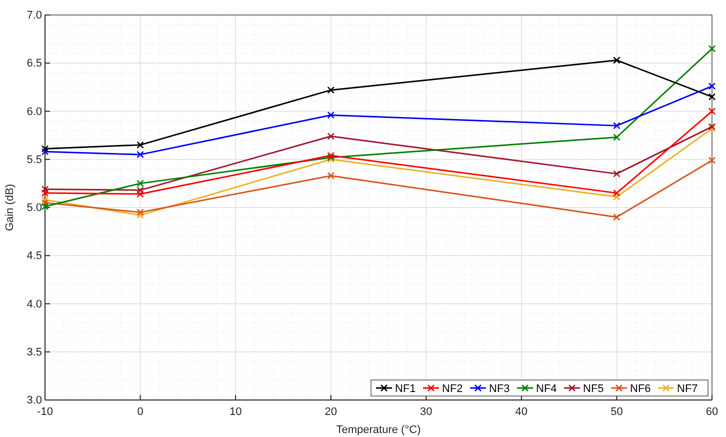 Image resolution: width=726 pixels, height=437 pixels. What do you see at coordinates (330, 412) in the screenshot?
I see `x-tick-label: 20` at bounding box center [330, 412].